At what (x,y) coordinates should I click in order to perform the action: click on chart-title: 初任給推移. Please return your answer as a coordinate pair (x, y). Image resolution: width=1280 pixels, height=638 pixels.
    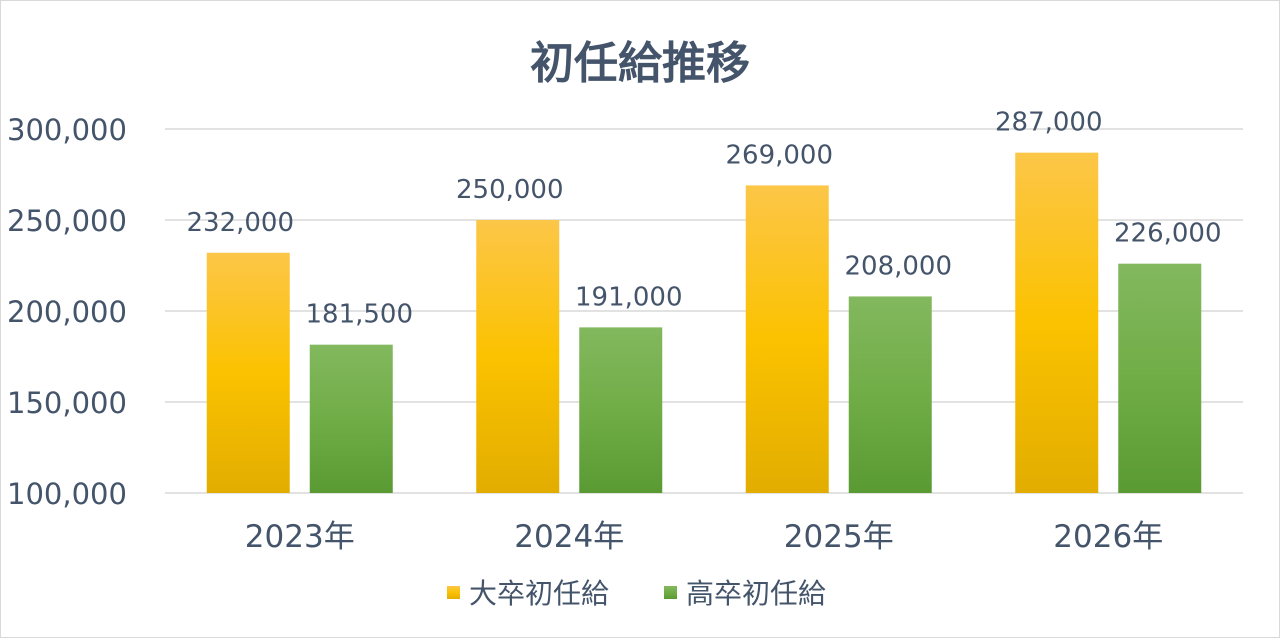
    Looking at the image, I should click on (640, 63).